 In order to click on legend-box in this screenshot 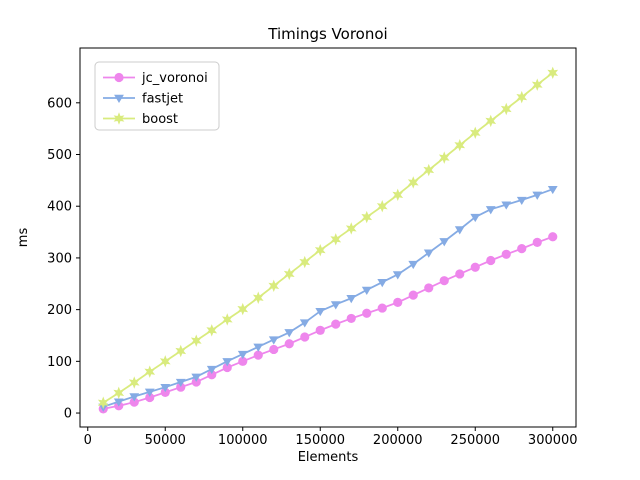, I will do `click(157, 96)`.